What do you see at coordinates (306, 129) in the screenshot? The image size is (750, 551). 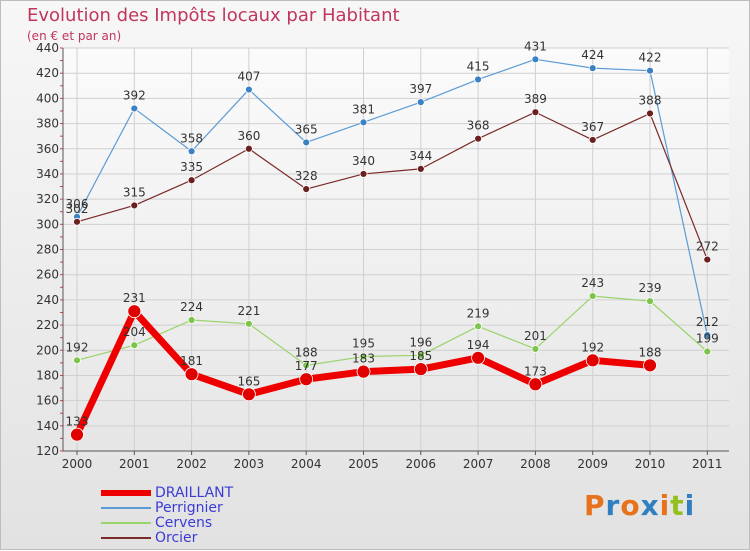 I see `data-label-perrignier: 365` at bounding box center [306, 129].